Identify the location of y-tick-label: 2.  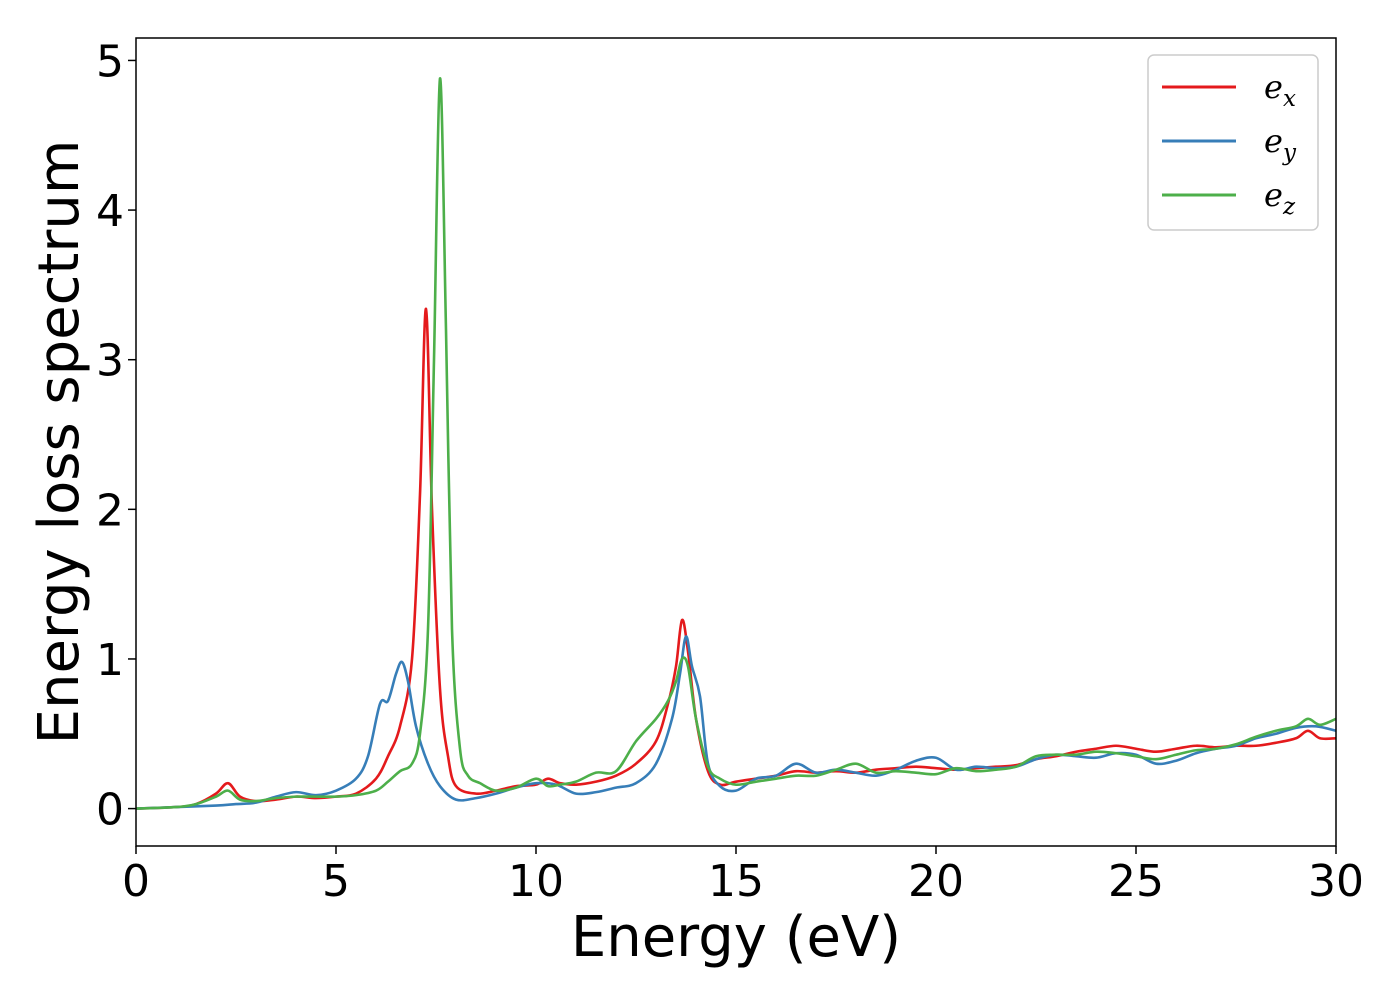
(110, 510).